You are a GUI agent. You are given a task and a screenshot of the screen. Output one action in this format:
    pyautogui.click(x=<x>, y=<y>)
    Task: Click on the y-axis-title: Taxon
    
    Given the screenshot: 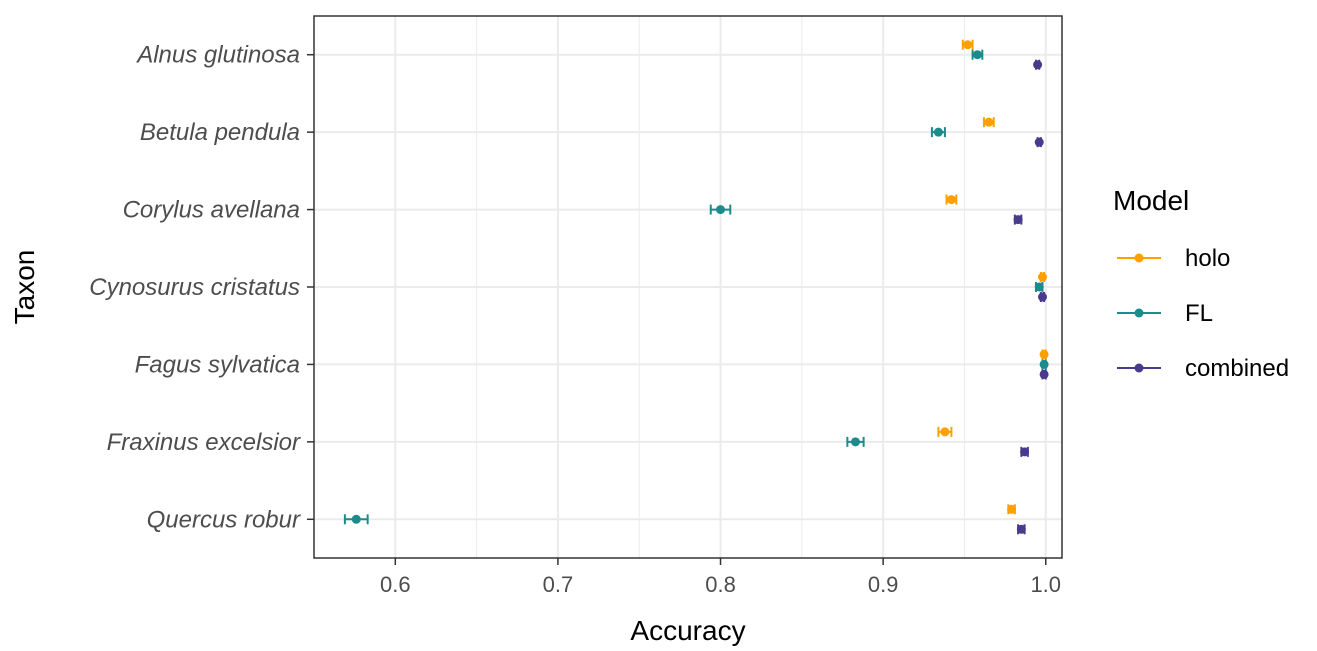 What is the action you would take?
    pyautogui.click(x=24, y=287)
    